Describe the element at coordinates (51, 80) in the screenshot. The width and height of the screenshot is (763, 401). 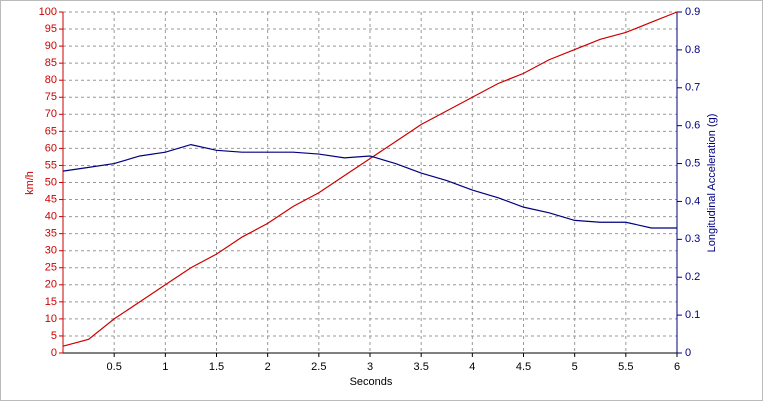
I see `y-tick-label: 80` at that location.